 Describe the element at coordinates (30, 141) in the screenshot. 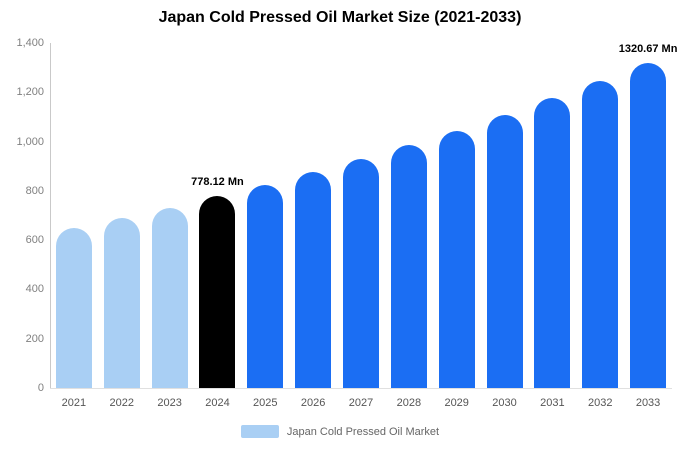

I see `y-axis-tick-label: 1,000` at that location.